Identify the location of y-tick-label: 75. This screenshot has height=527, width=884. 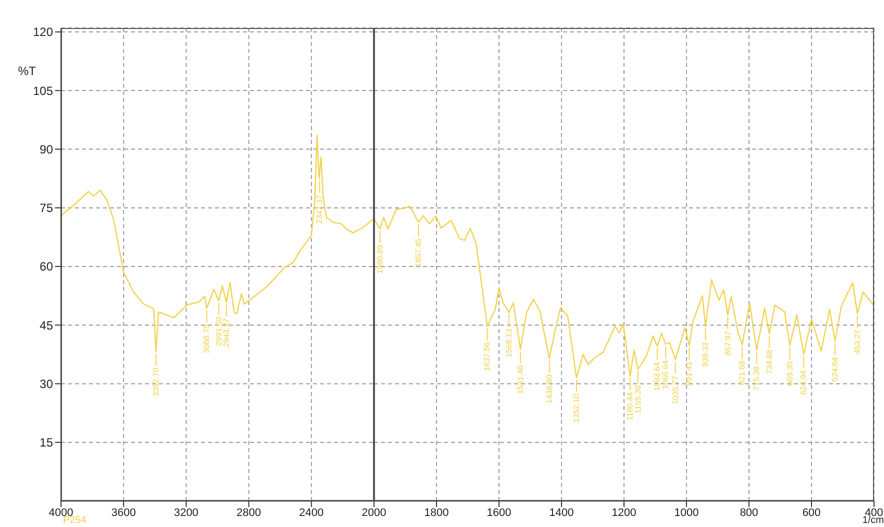
(47, 208).